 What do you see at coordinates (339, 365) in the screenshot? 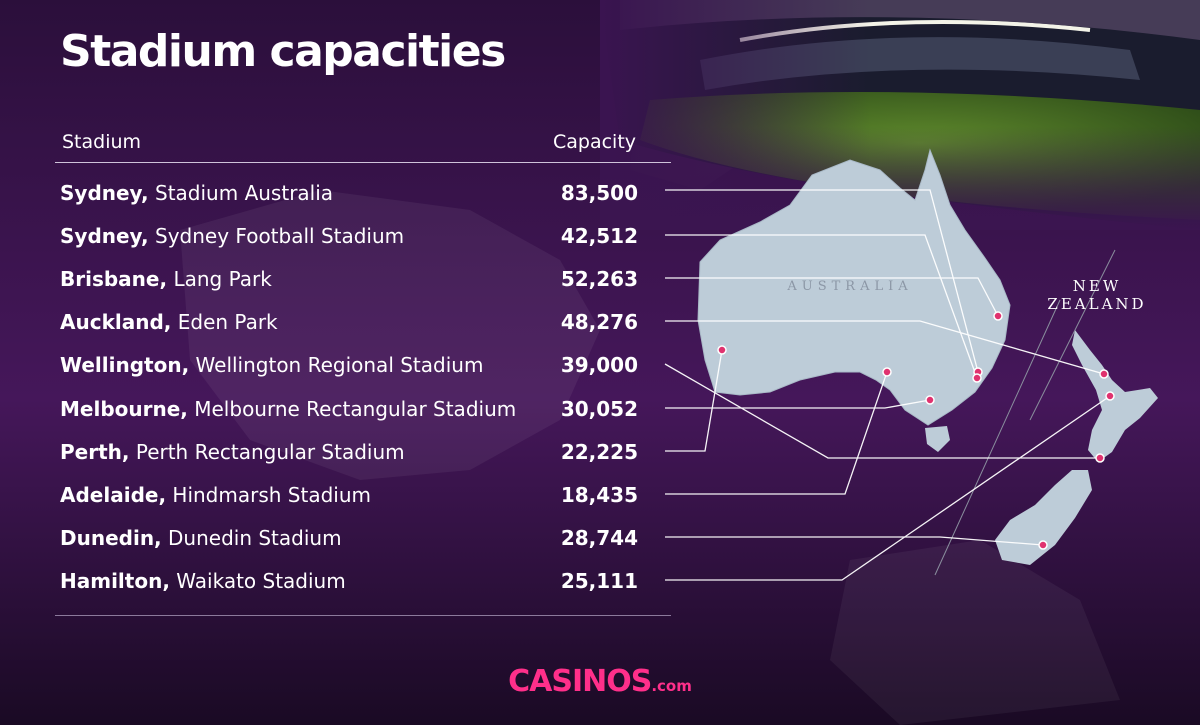
I see `row-stadium: Wellington Regional Stadium` at bounding box center [339, 365].